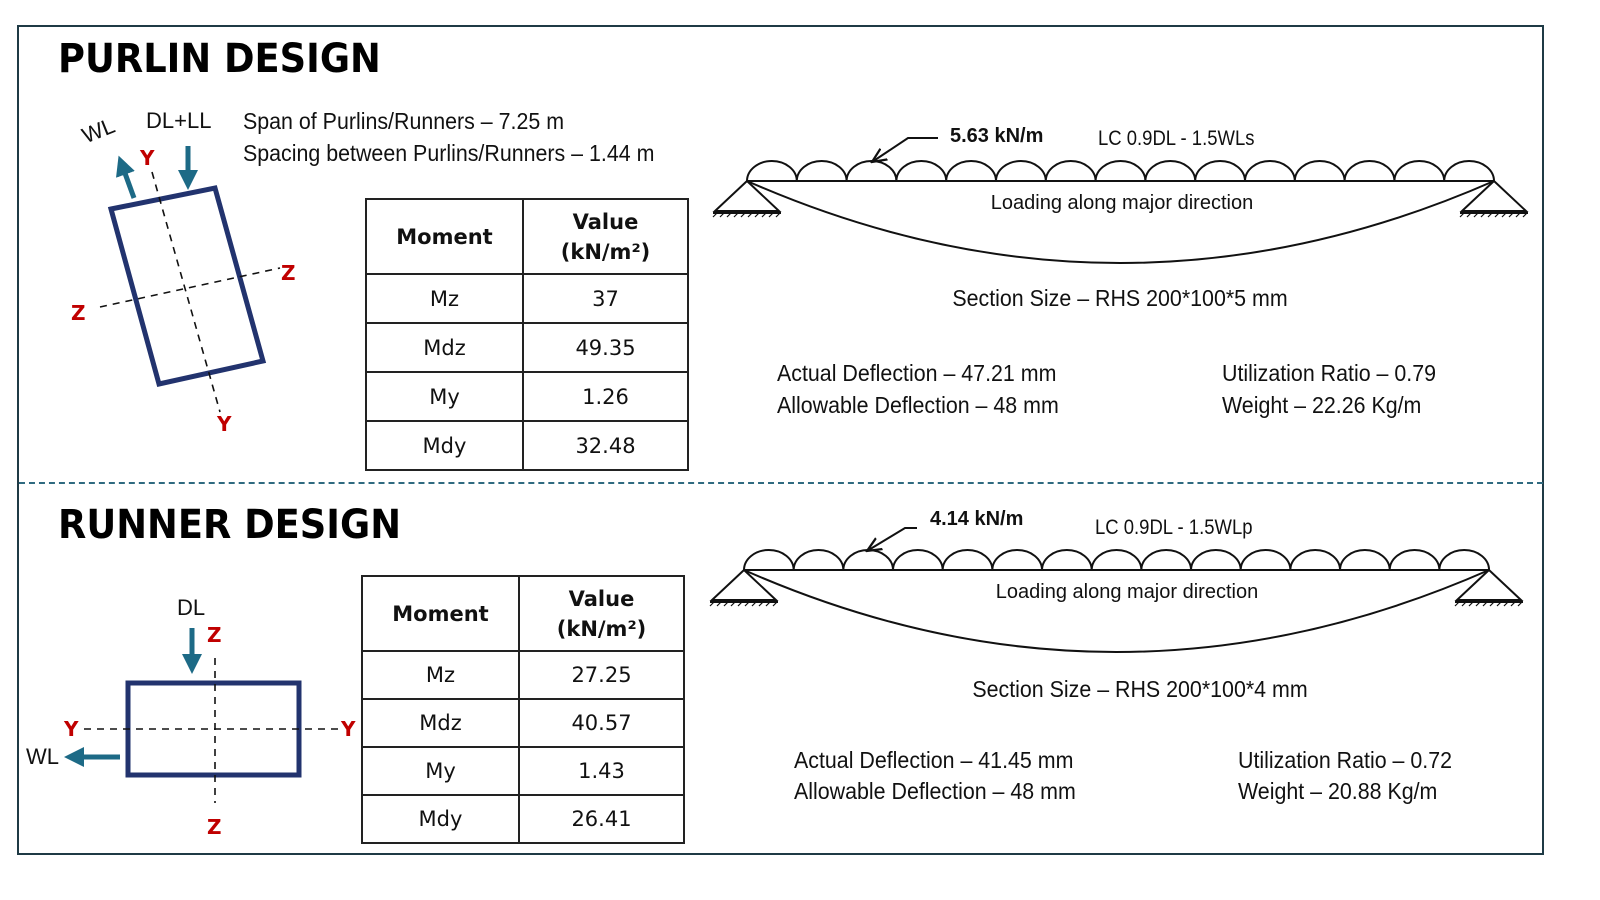 The height and width of the screenshot is (900, 1600). I want to click on purlin-axis-z-left: Z, so click(78, 313).